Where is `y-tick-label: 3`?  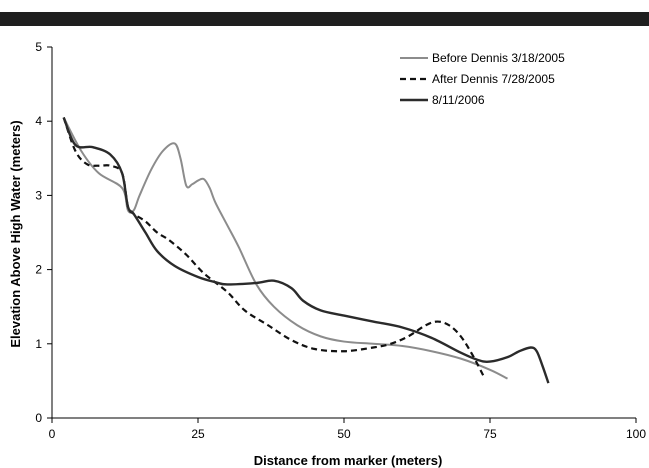 y-tick-label: 3 is located at coordinates (38, 195).